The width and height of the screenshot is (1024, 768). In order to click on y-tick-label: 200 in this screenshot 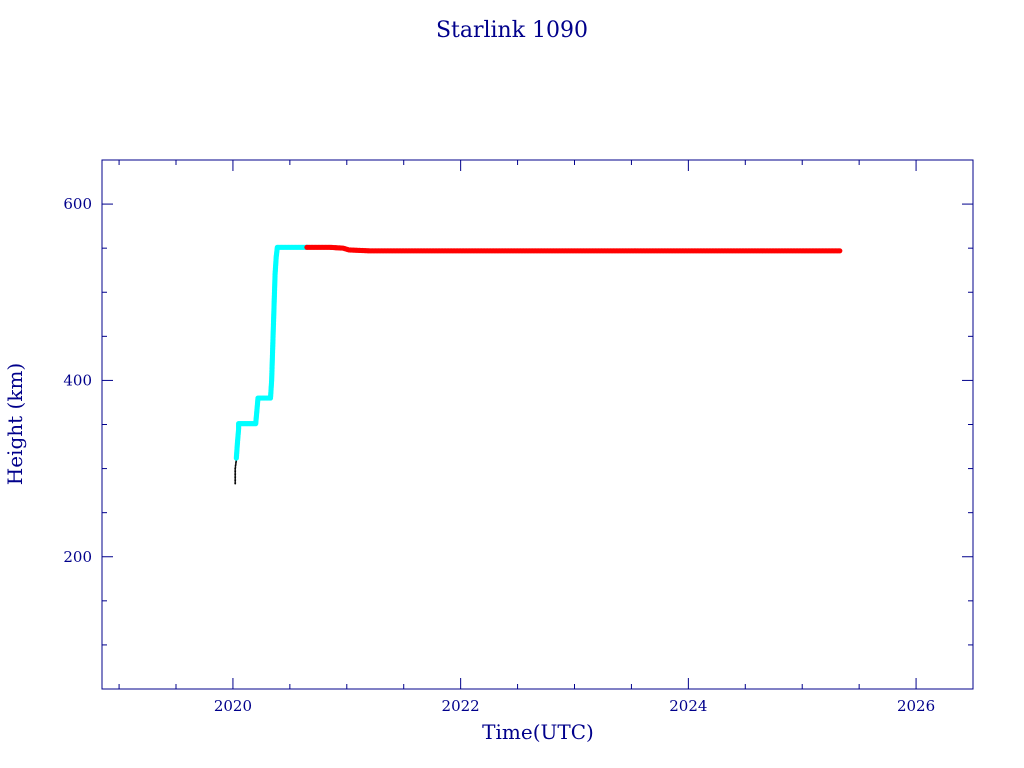, I will do `click(77, 557)`.